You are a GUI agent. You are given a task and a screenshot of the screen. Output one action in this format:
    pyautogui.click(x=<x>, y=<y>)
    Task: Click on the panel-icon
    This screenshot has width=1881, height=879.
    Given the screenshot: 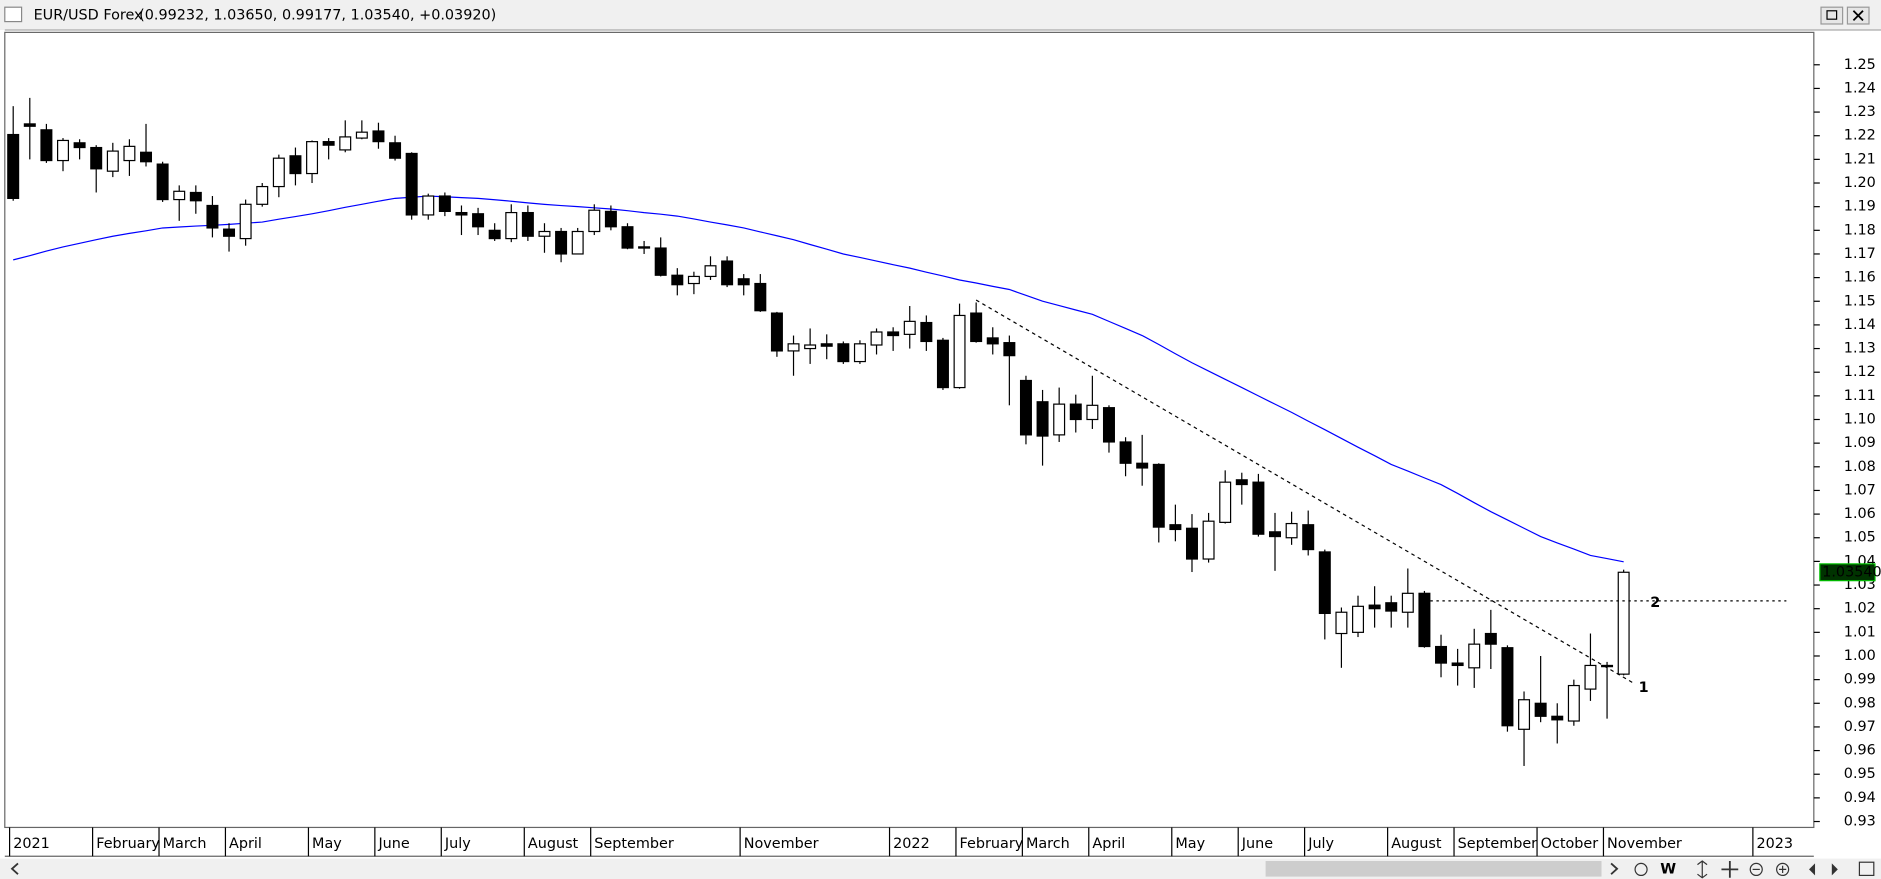 What is the action you would take?
    pyautogui.click(x=1866, y=869)
    